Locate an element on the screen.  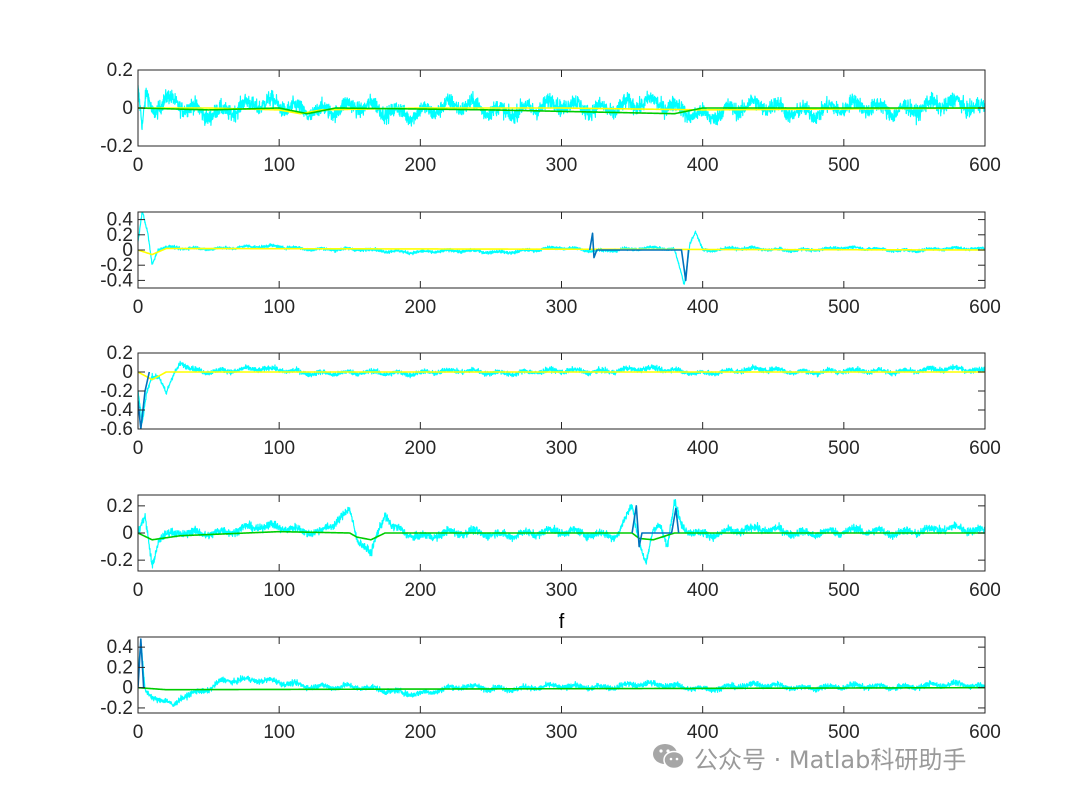
subplot-title: f is located at coordinates (562, 622).